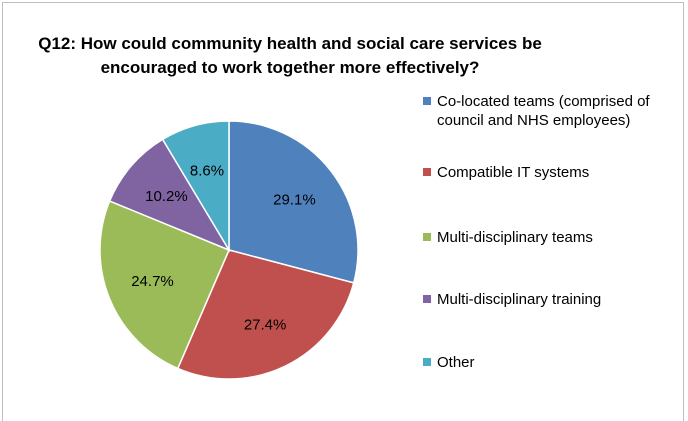 The height and width of the screenshot is (421, 688). What do you see at coordinates (166, 196) in the screenshot?
I see `pie-data-label-3: 10.2%` at bounding box center [166, 196].